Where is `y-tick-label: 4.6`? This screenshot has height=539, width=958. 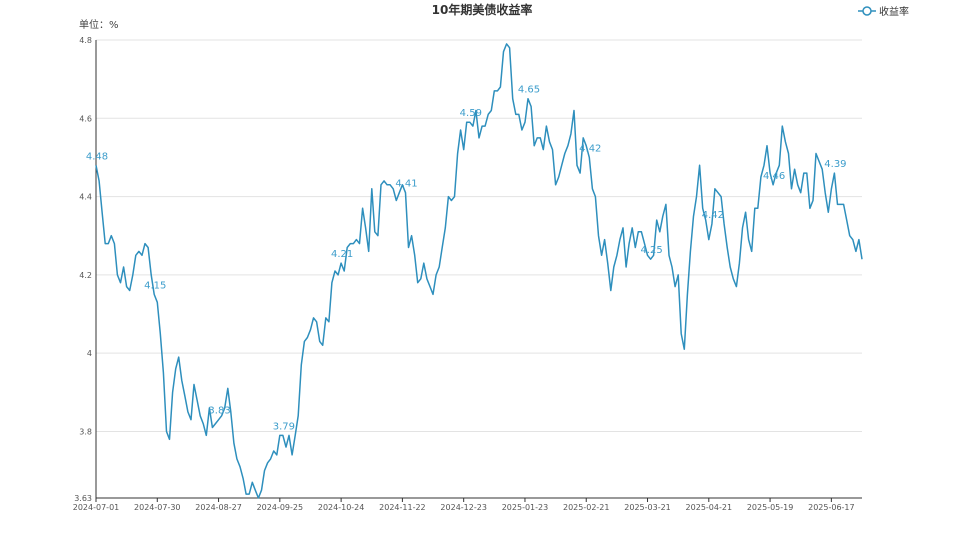 y-tick-label: 4.6 is located at coordinates (85, 118).